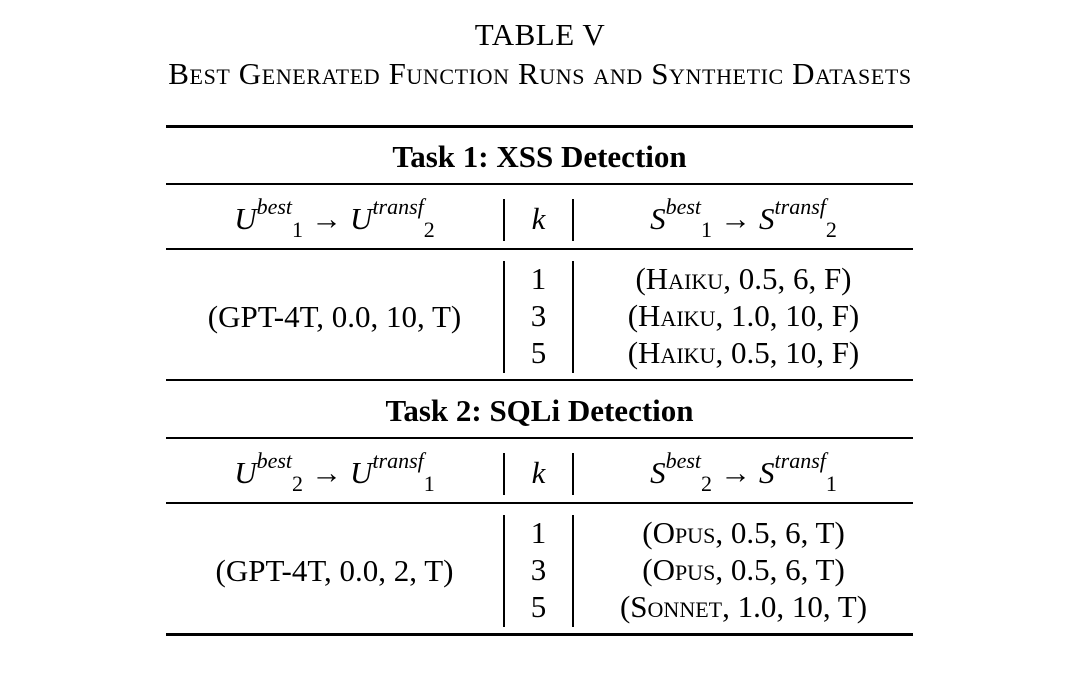 The width and height of the screenshot is (1070, 678). I want to click on synthetic-dataset-cell: (Haiku, 0.5, 10, F), so click(743, 352).